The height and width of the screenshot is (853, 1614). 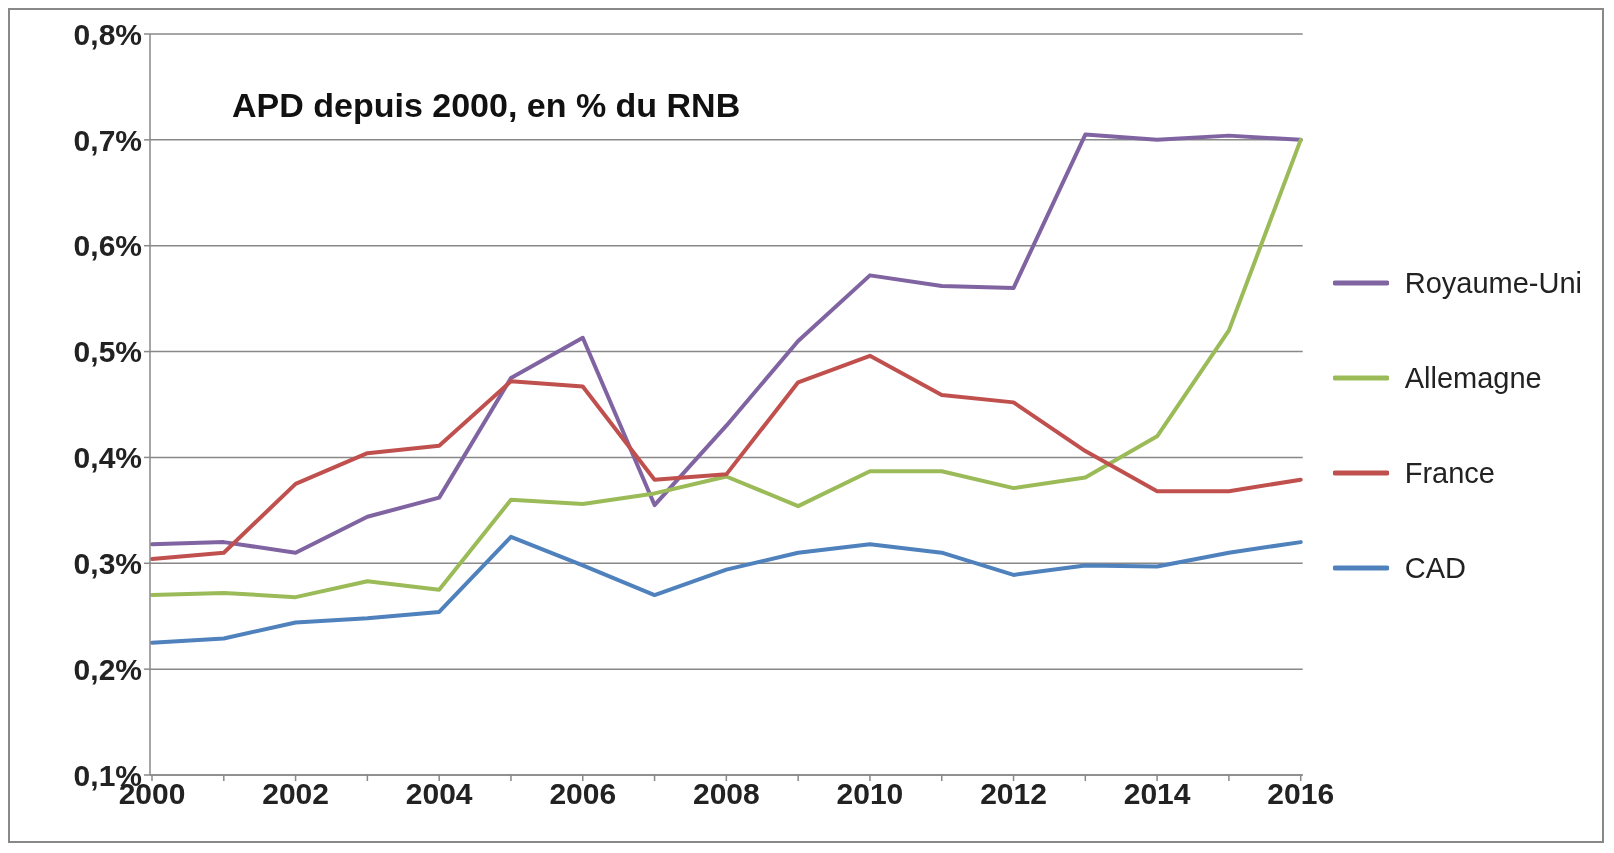 I want to click on text: APD depuis 2000, en % du RNB, so click(x=486, y=105).